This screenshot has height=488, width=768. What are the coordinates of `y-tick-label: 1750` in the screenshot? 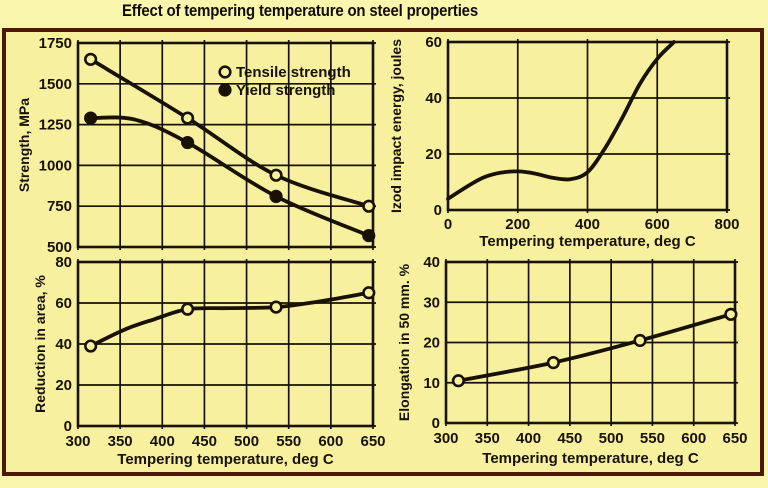 It's located at (55, 43).